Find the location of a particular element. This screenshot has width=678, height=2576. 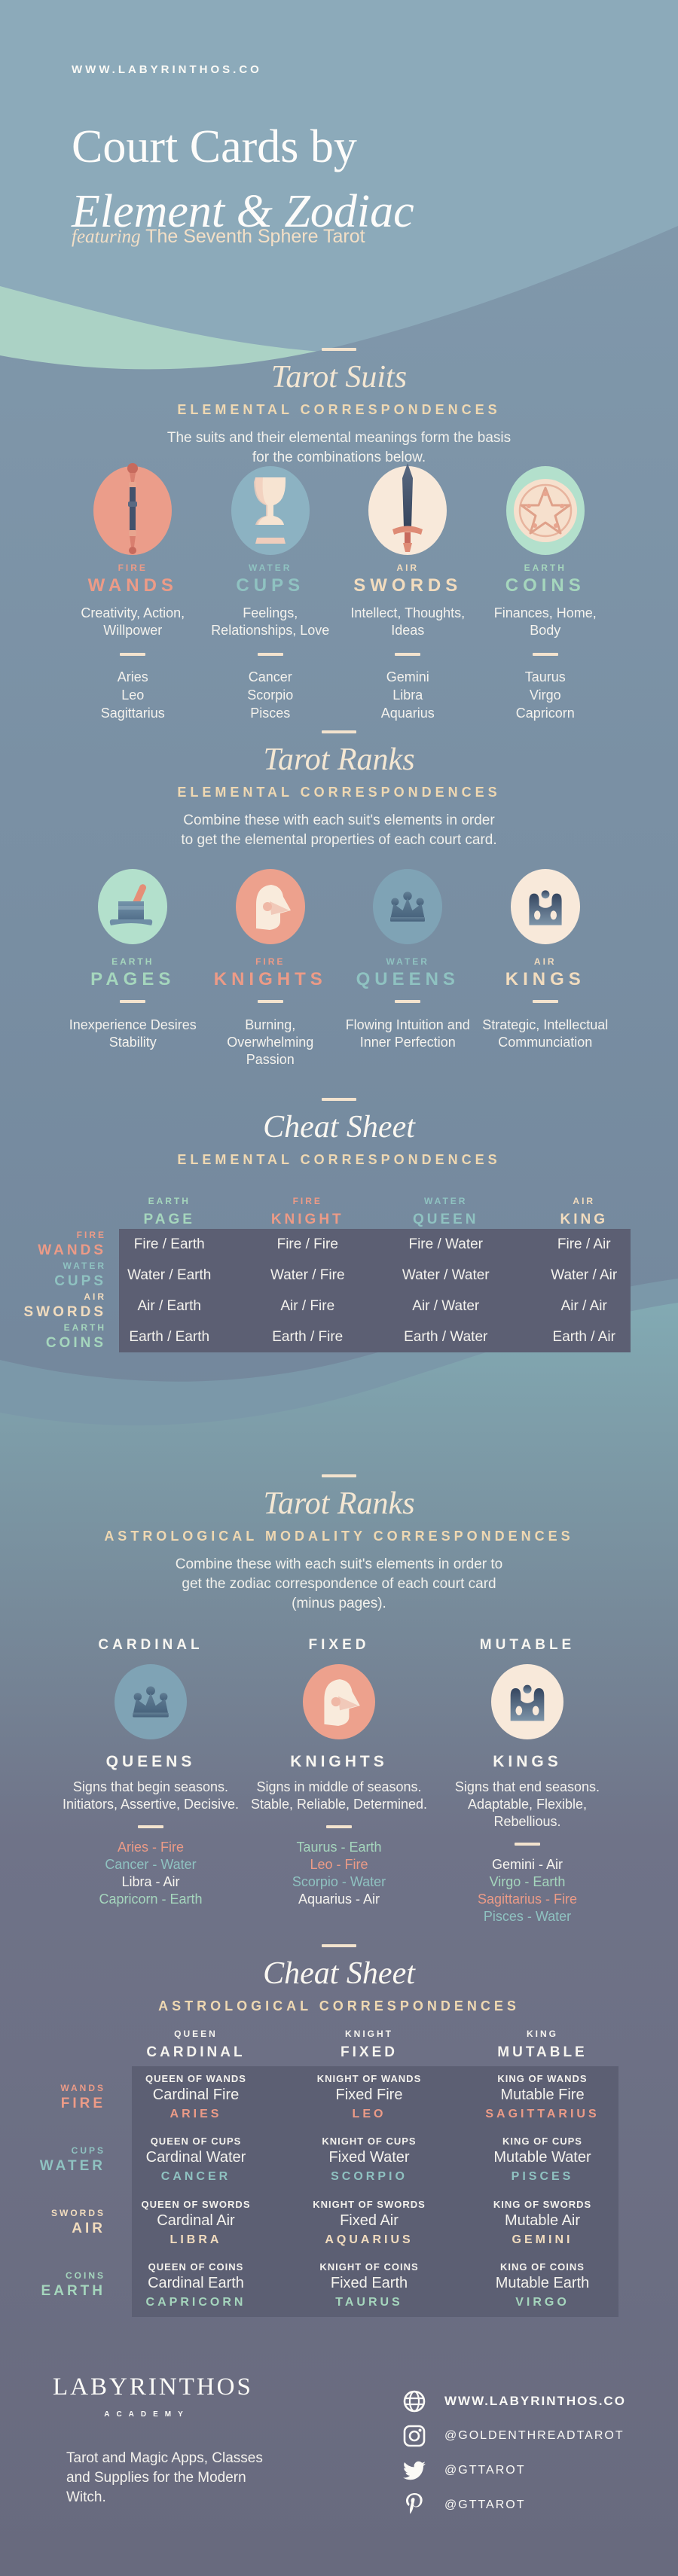

site-url: WWW.LABYRINTHOS.CO is located at coordinates (167, 69).